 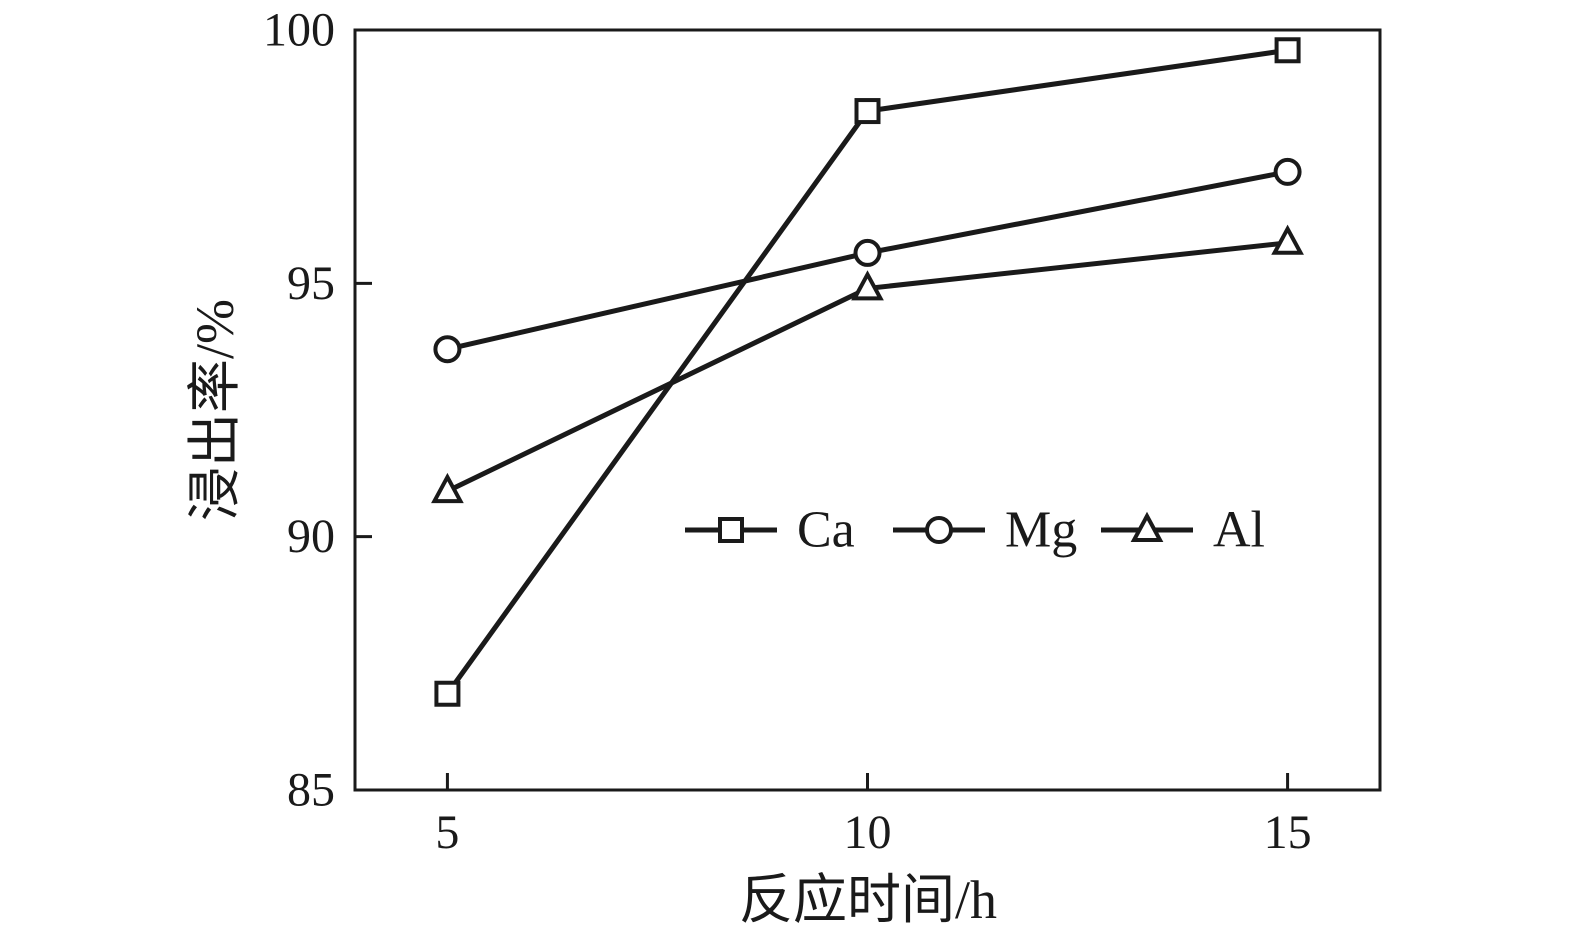 I want to click on legend-label-al: Al, so click(x=1239, y=530).